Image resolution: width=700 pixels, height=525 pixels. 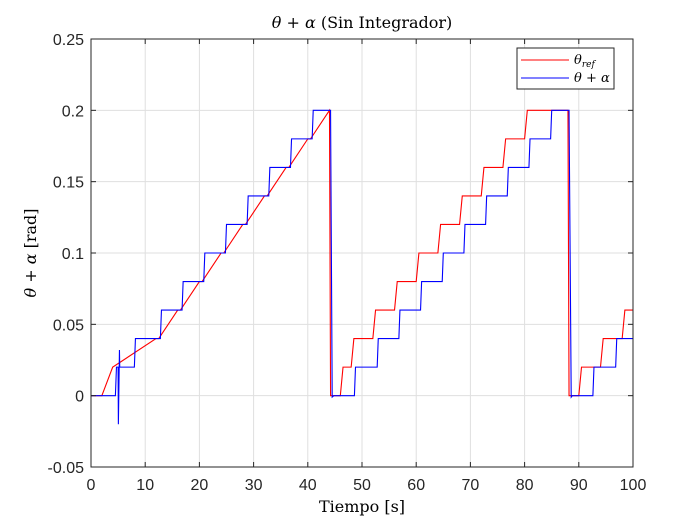 I want to click on y-tick-label: 0.1, so click(x=73, y=254).